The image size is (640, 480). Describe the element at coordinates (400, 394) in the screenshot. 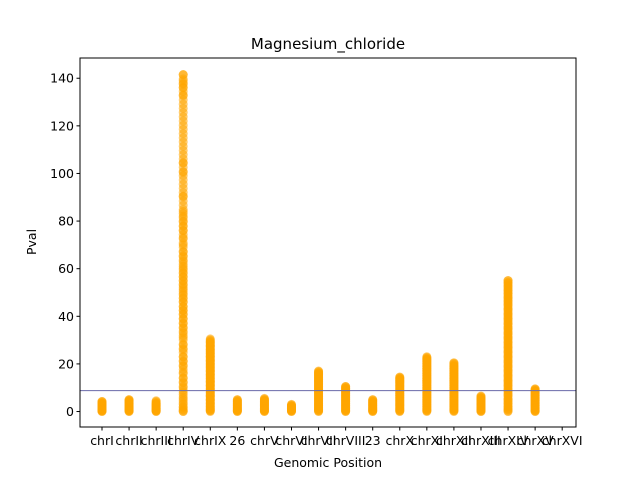

I see `series-points-chrx` at that location.